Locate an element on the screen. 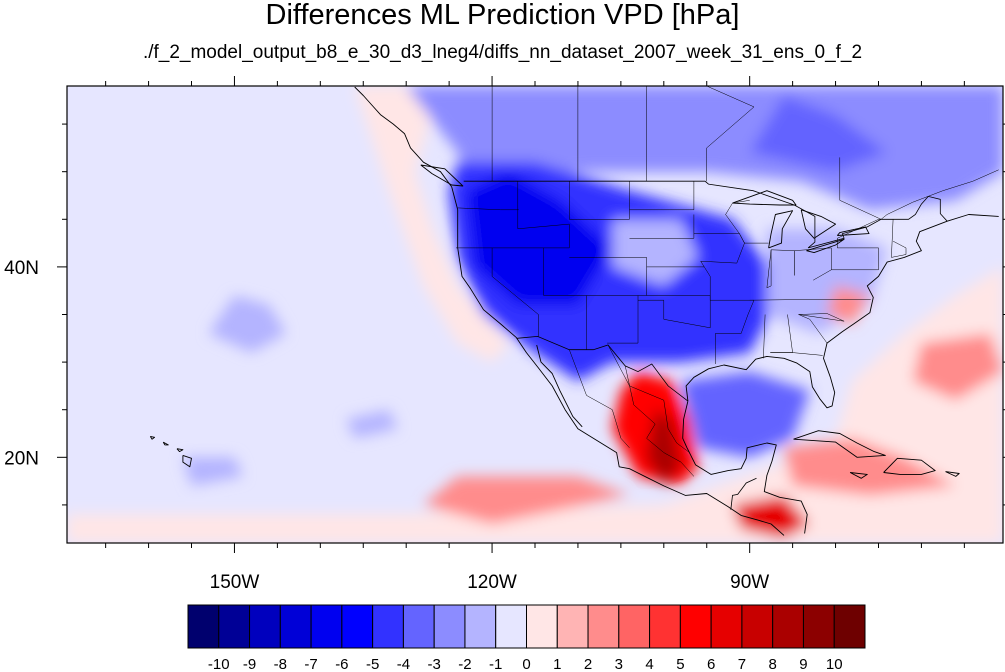 Image resolution: width=1005 pixels, height=672 pixels. coastline-hawaii-kauai is located at coordinates (152, 437).